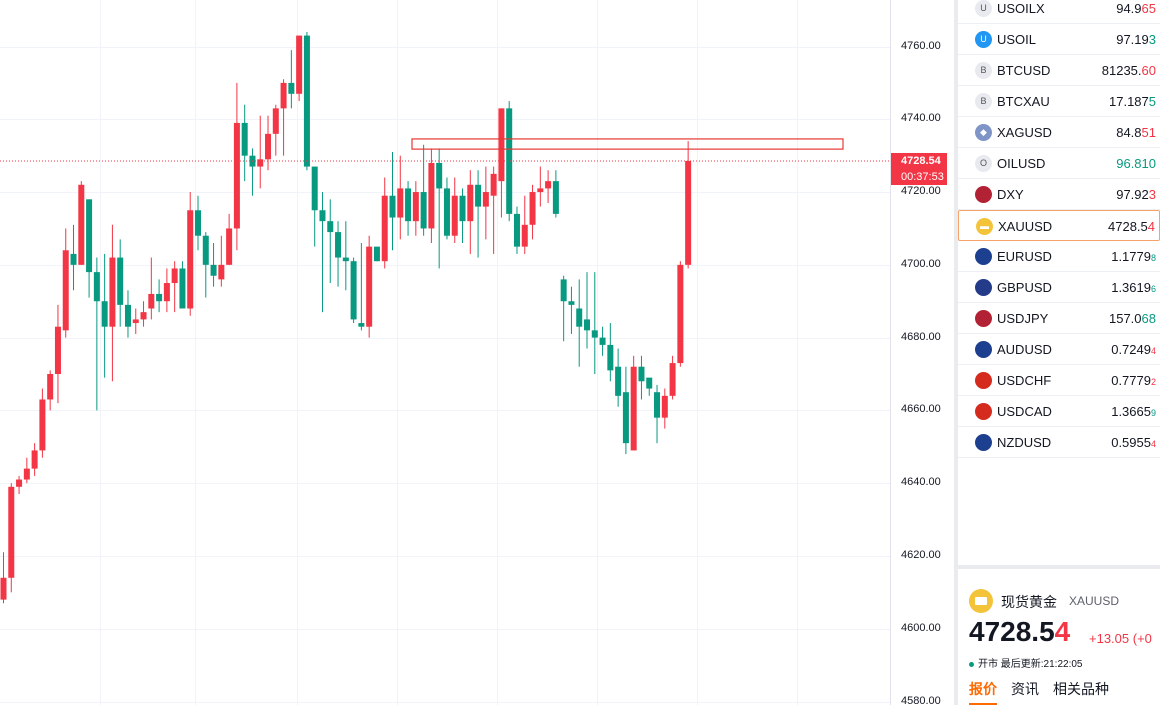 The image size is (1160, 710). I want to click on watchlist-price: 81235.60, so click(1129, 70).